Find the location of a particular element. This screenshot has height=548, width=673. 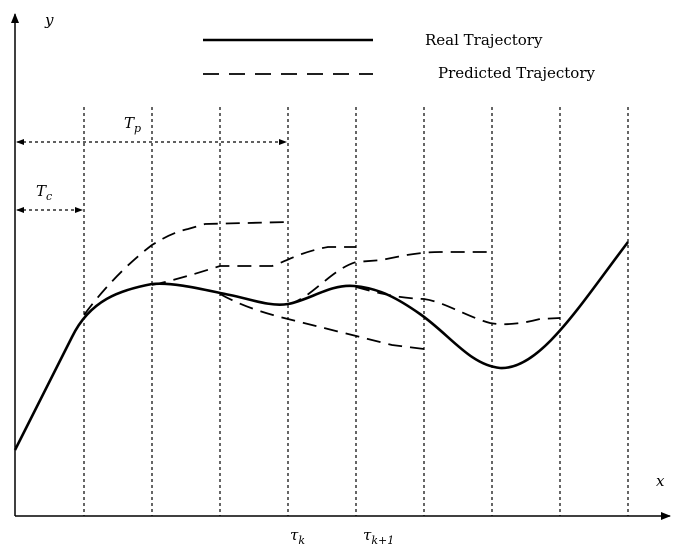

y-axis-label: y is located at coordinates (49, 20).